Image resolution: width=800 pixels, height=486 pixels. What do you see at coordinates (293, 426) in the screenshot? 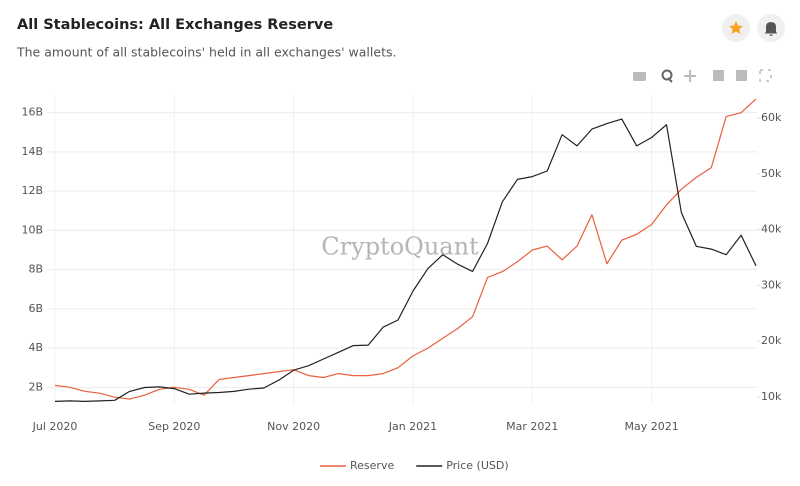
I see `x-tick-label: Nov 2020` at bounding box center [293, 426].